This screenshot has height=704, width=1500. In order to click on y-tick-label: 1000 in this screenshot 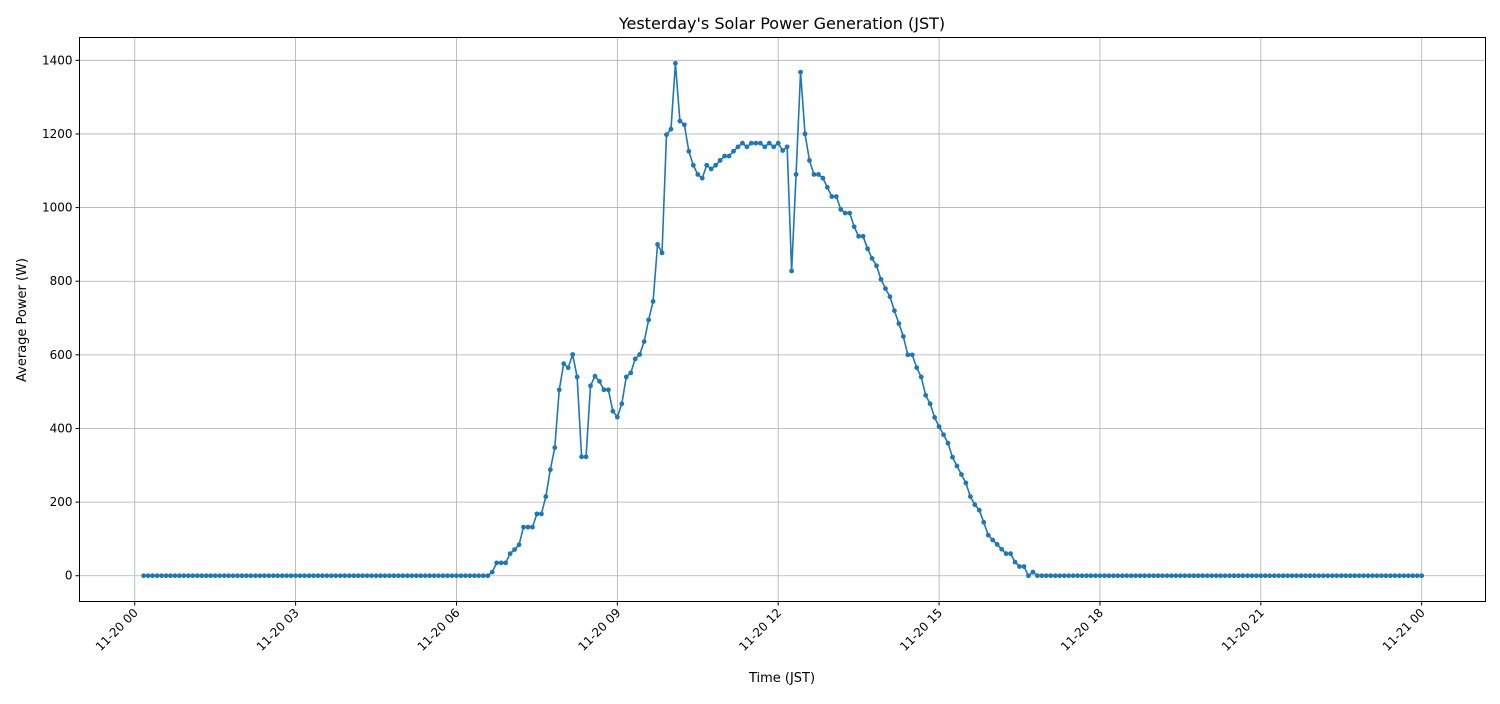, I will do `click(57, 208)`.